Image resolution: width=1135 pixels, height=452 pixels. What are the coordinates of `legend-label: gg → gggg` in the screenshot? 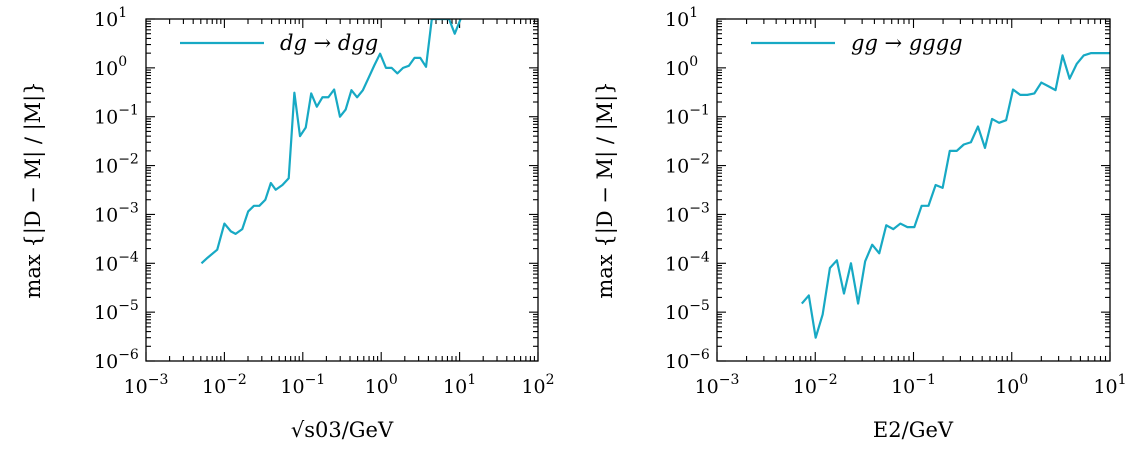 It's located at (907, 43).